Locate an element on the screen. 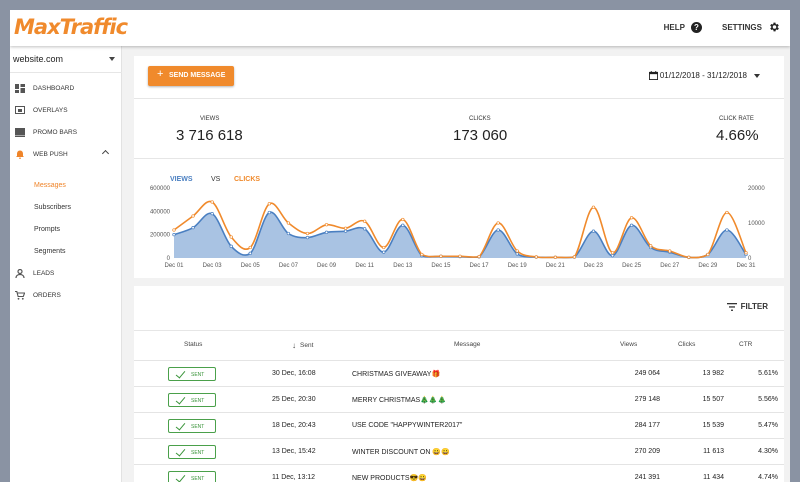  sidebar-item-label: DASHBOARD is located at coordinates (54, 88).